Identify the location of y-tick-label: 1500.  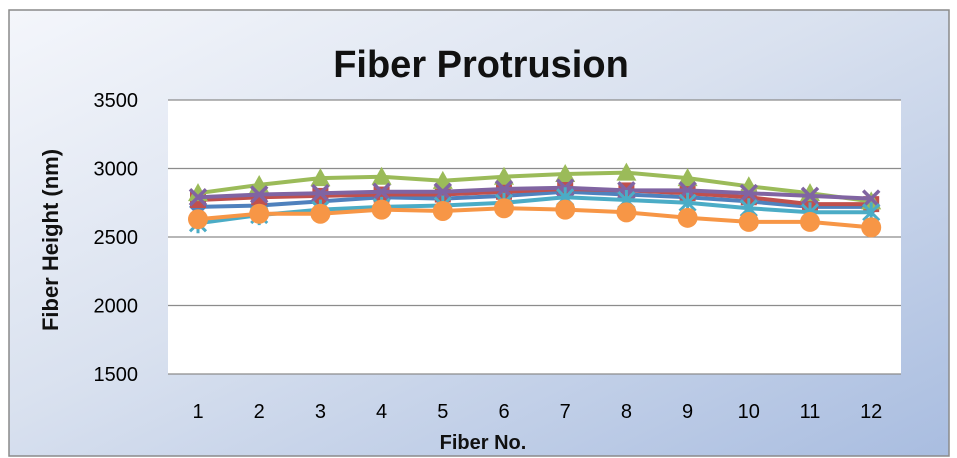
(116, 375).